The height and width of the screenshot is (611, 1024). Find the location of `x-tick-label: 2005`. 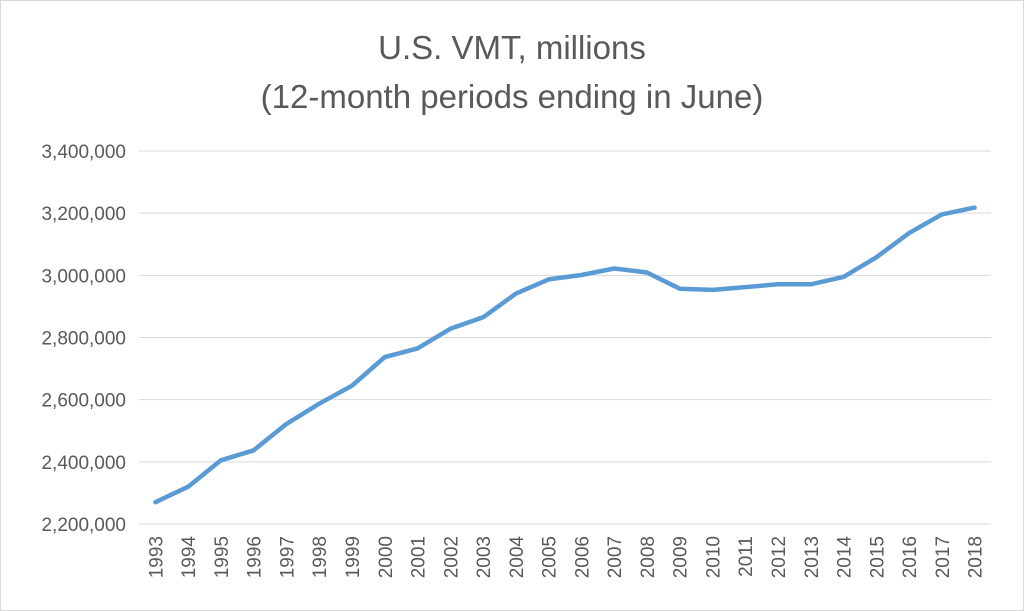

x-tick-label: 2005 is located at coordinates (550, 557).